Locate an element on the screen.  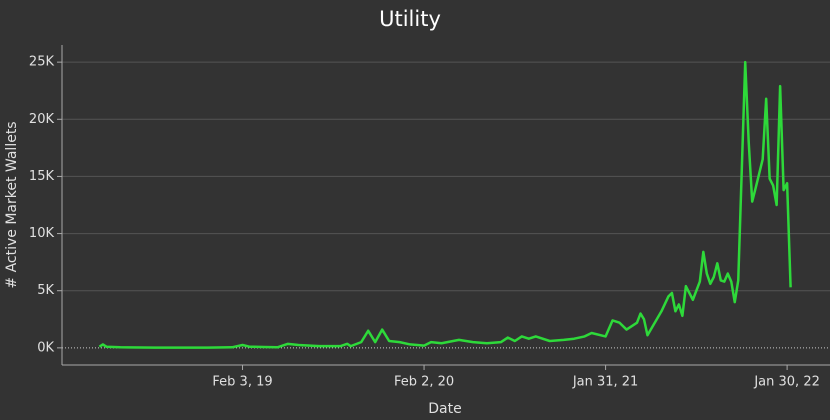
x-tick-label: Feb 3, 19 is located at coordinates (242, 382).